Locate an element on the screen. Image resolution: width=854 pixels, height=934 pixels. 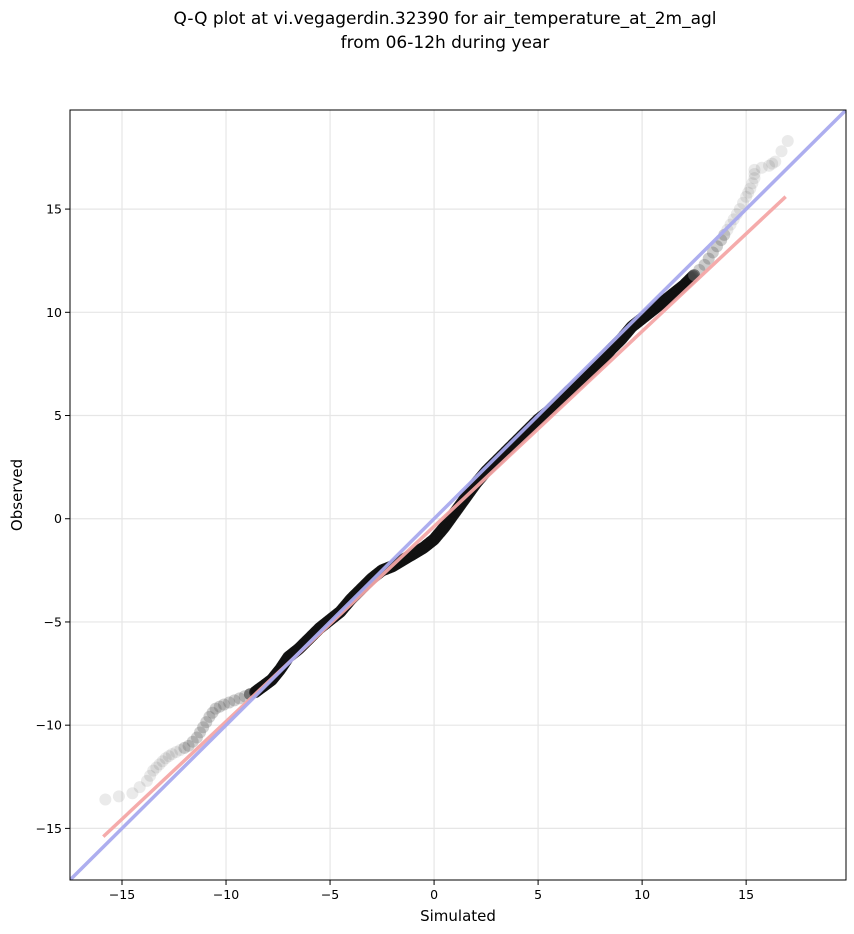
y-tick-label: −10 is located at coordinates (49, 725).